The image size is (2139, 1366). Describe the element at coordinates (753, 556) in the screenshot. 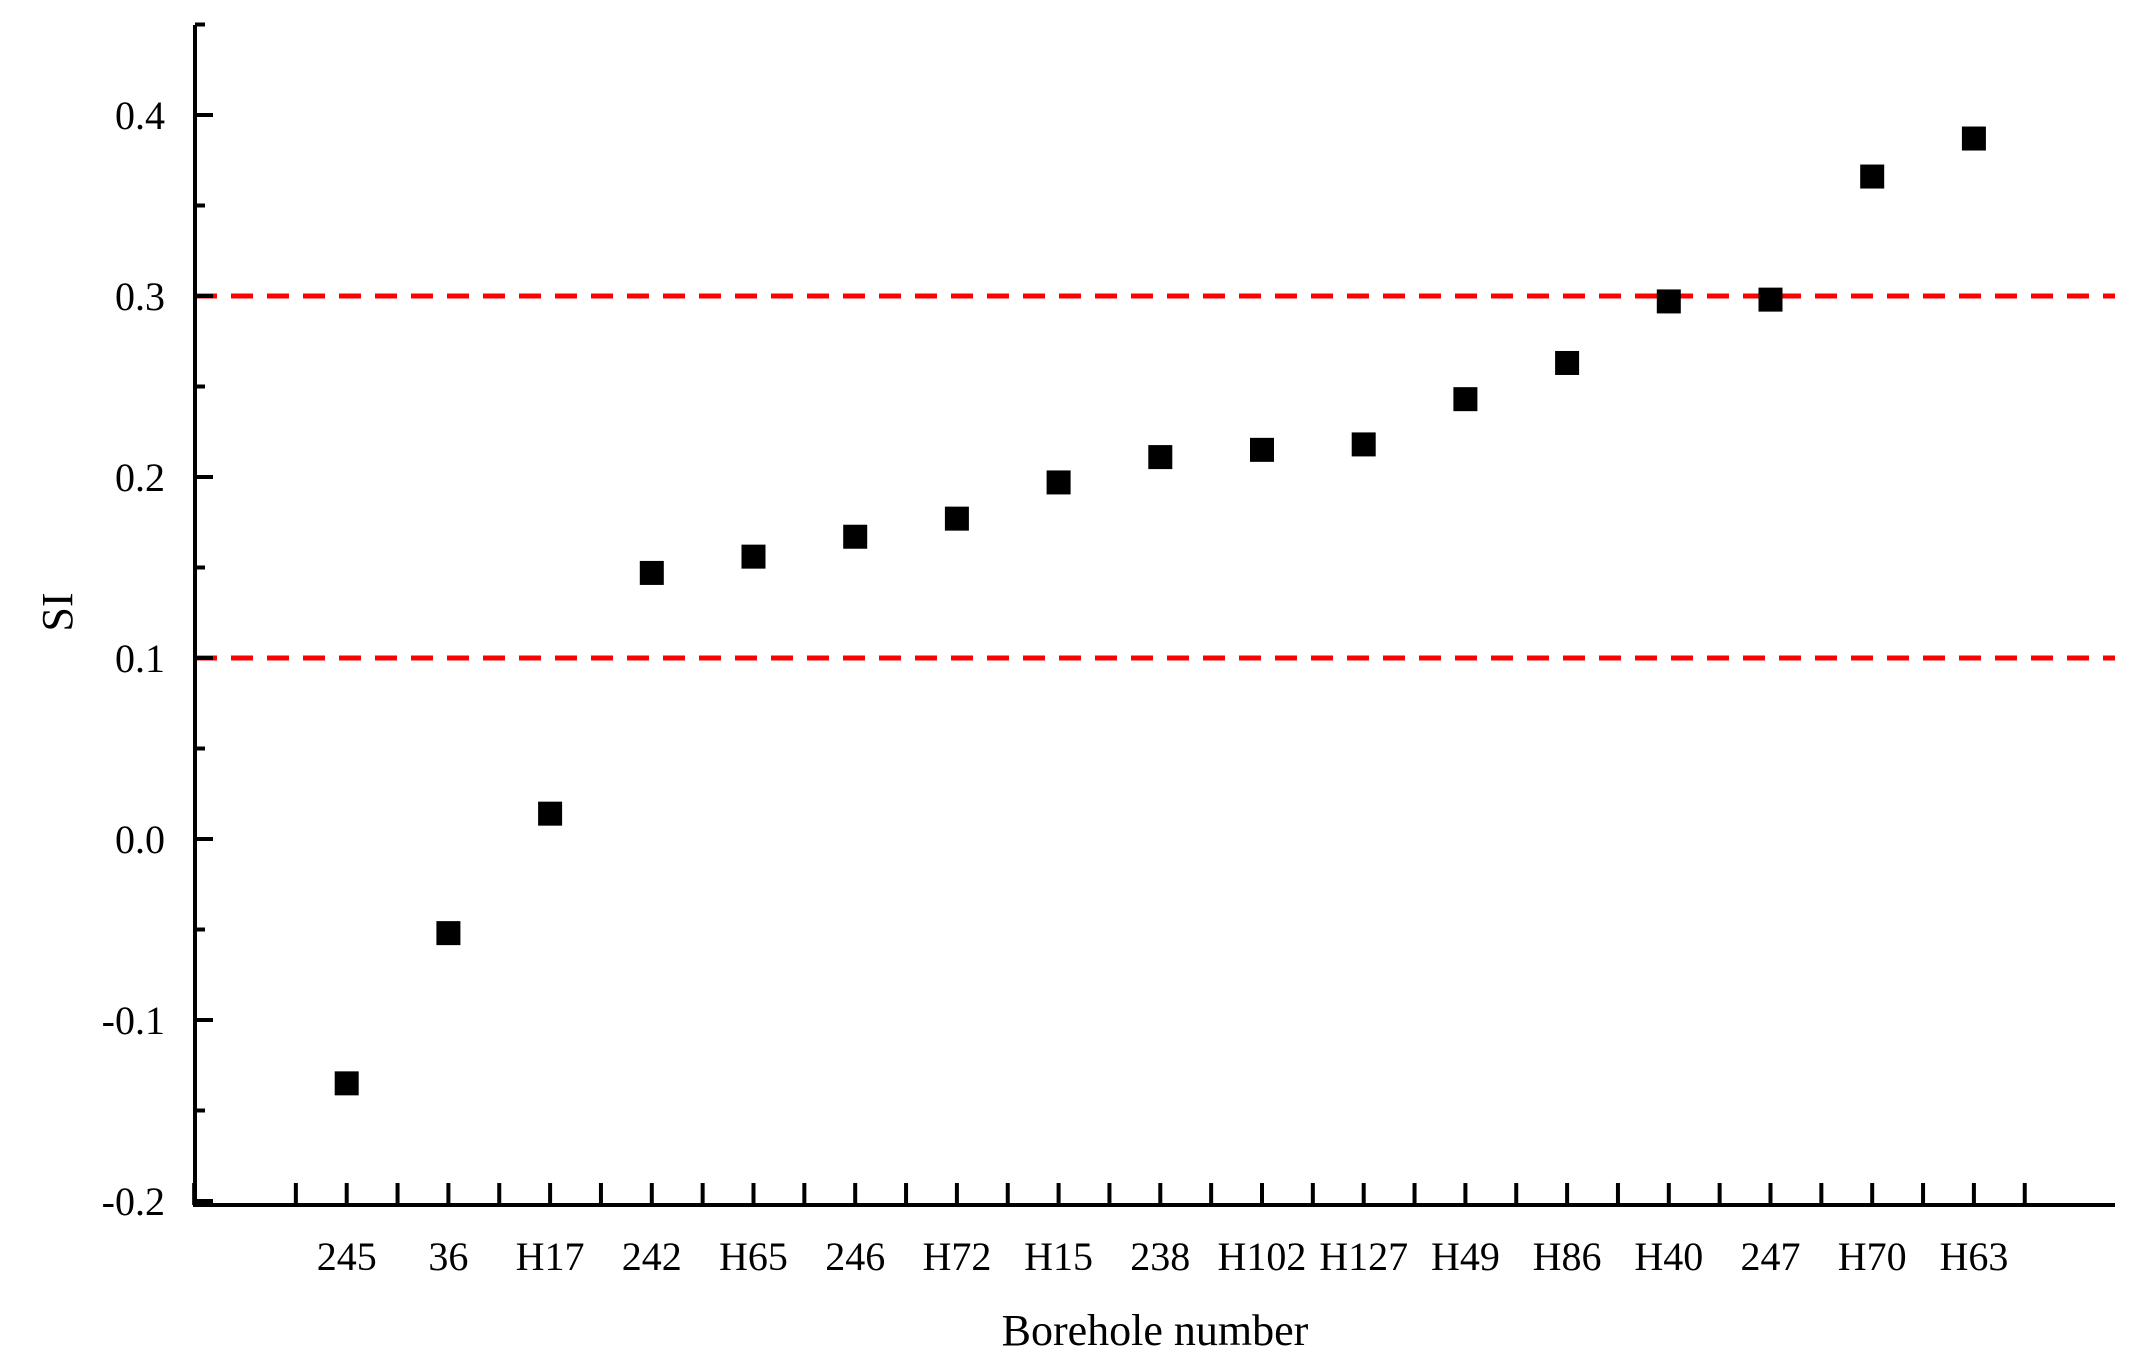

I see `data-point-H65` at that location.